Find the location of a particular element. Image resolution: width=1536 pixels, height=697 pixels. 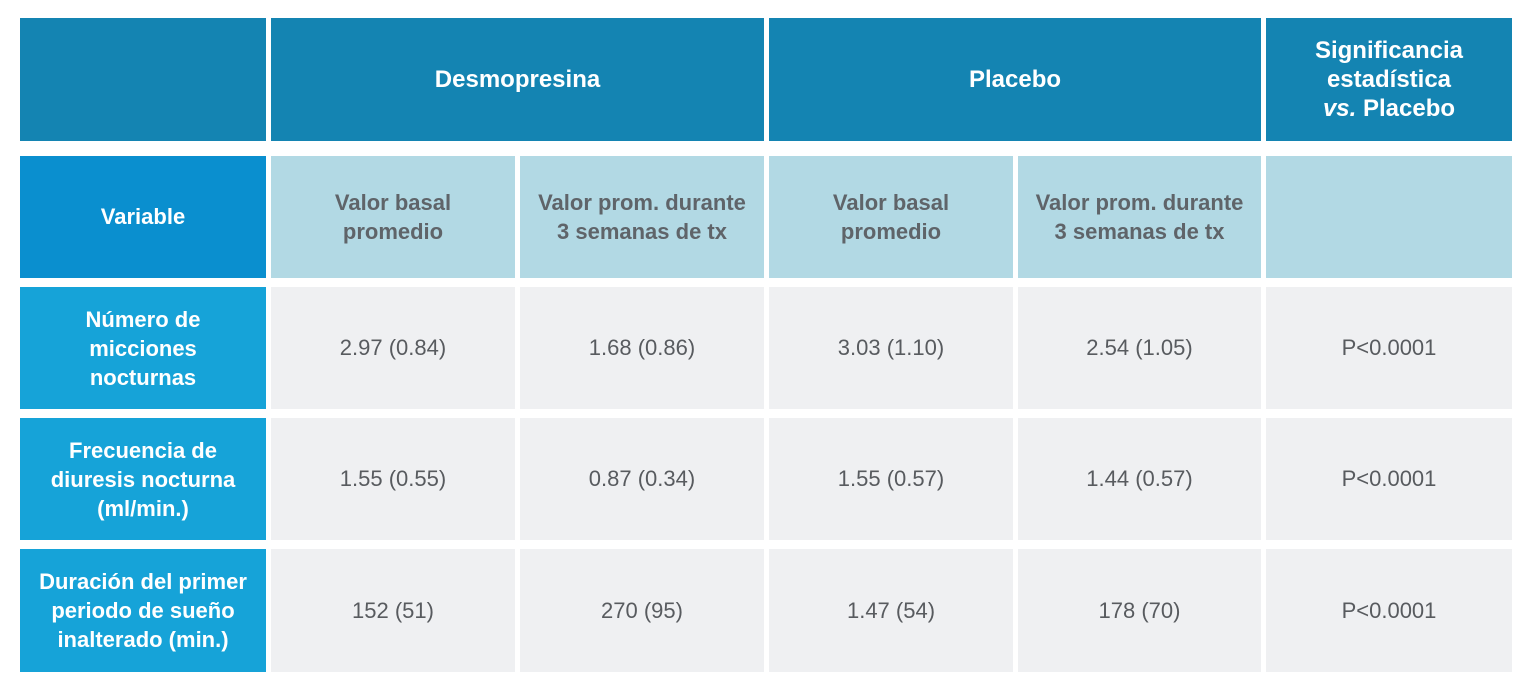

row-label-line: periodo de sueño is located at coordinates (143, 610).